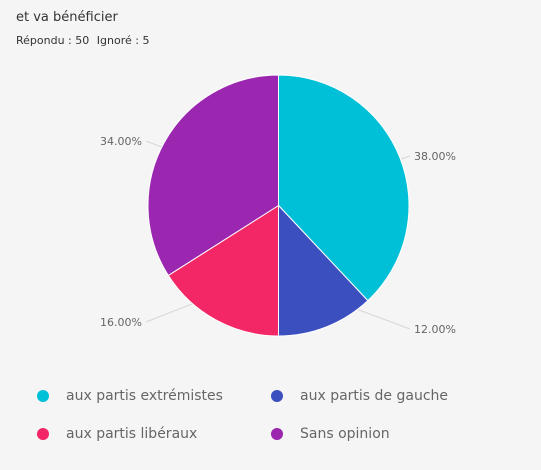 The image size is (541, 470). I want to click on question-title: et va bénéficier, so click(67, 17).